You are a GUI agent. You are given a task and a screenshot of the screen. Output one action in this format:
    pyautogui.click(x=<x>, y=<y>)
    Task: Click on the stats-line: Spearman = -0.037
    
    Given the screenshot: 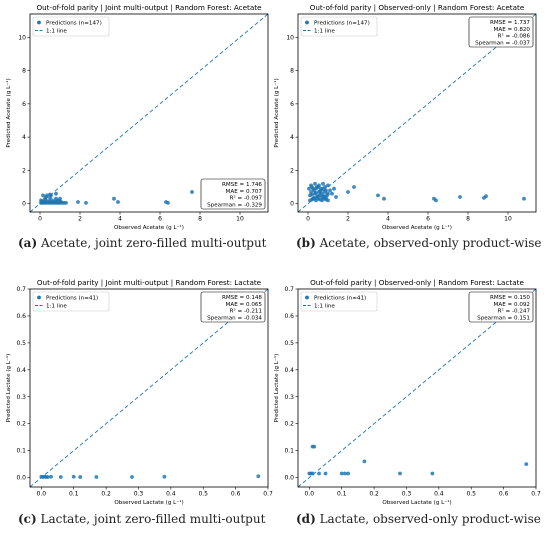 What is the action you would take?
    pyautogui.click(x=502, y=43)
    